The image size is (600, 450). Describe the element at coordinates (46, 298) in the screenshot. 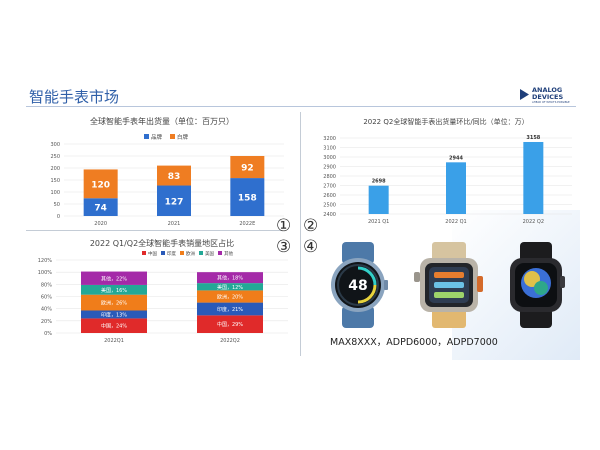

I see `y-tick-label: 60%` at that location.